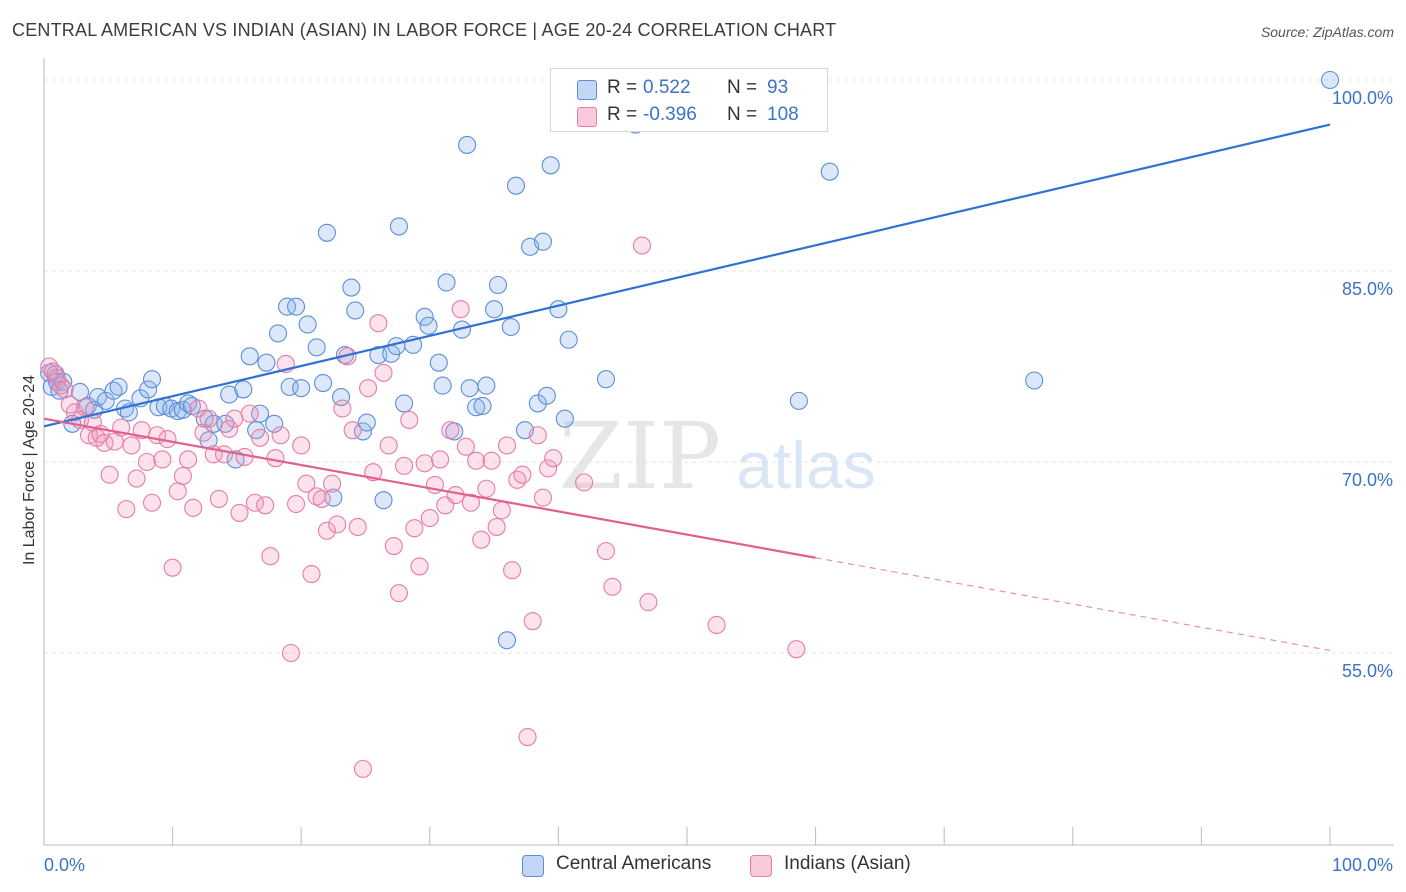  I want to click on x-tick-label: 100.0%, so click(1362, 865).